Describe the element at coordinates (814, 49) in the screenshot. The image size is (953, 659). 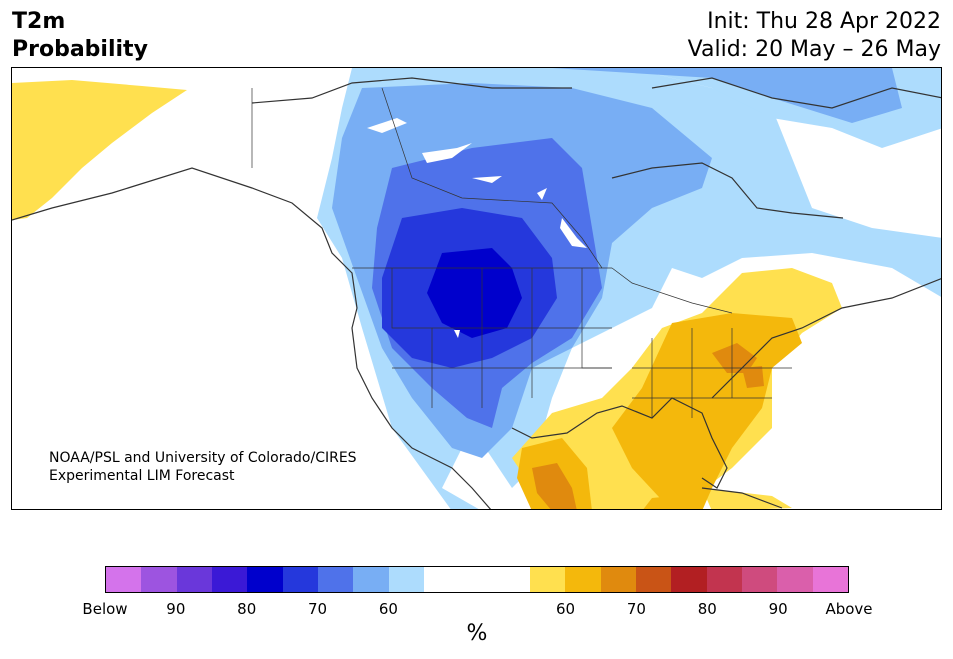
I see `valid-range: Valid: 20 May – 26 May` at that location.